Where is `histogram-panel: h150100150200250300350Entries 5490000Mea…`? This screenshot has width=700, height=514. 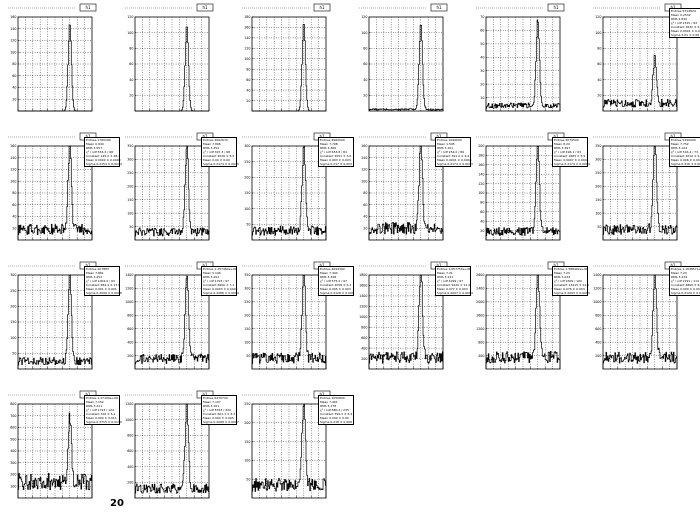
histogram-panel: h150100150200250300350Entries 5490000Mea… is located at coordinates (645, 194).